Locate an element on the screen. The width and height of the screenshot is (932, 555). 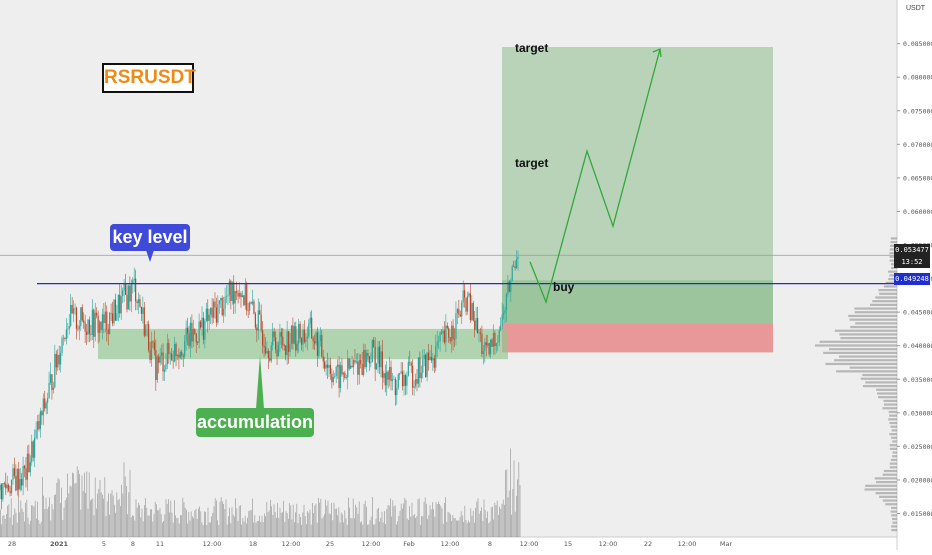
x-tick-label: 25 is located at coordinates (330, 544).